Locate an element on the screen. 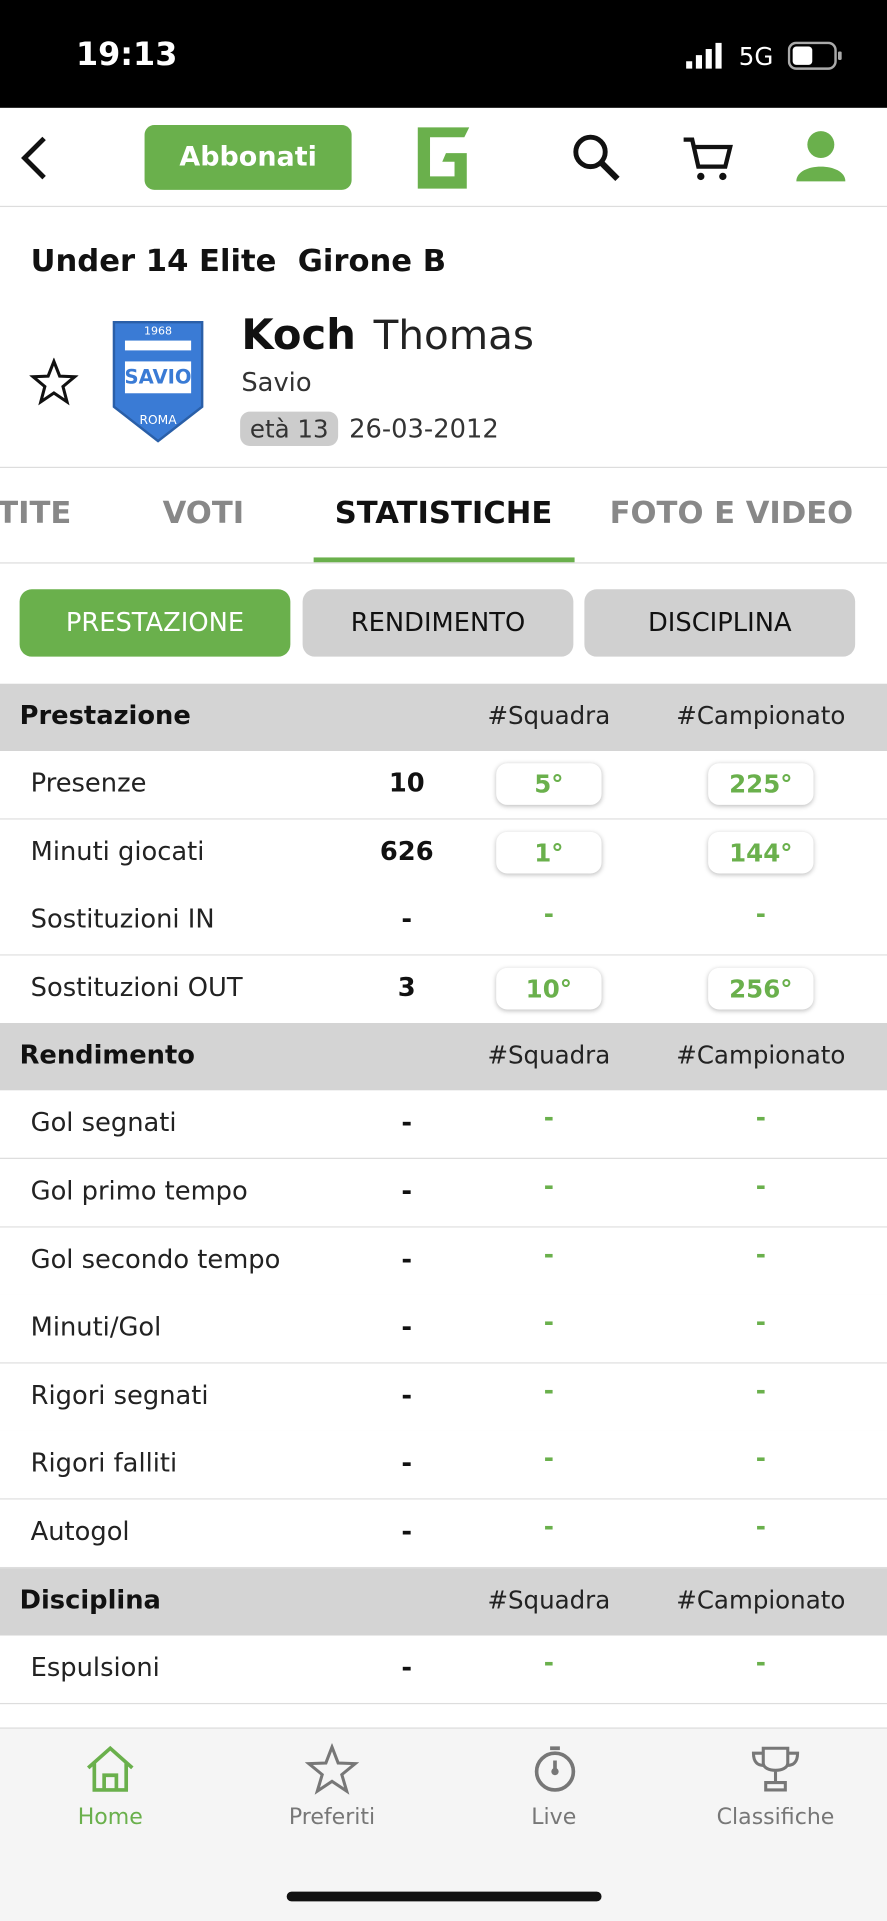  stat-label: Minuti/Gol is located at coordinates (96, 1327).